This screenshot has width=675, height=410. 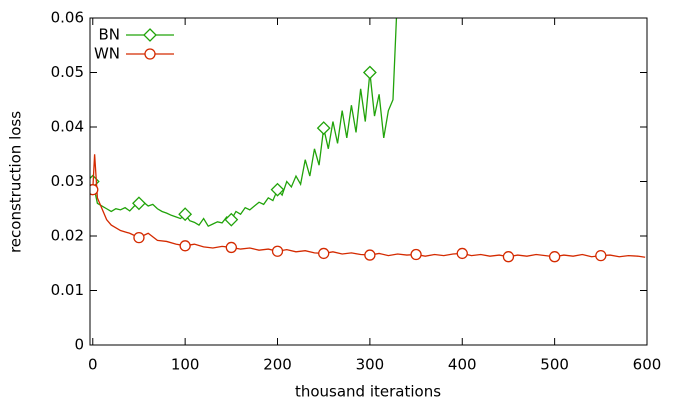 What do you see at coordinates (647, 365) in the screenshot?
I see `x-tick-label: 600` at bounding box center [647, 365].